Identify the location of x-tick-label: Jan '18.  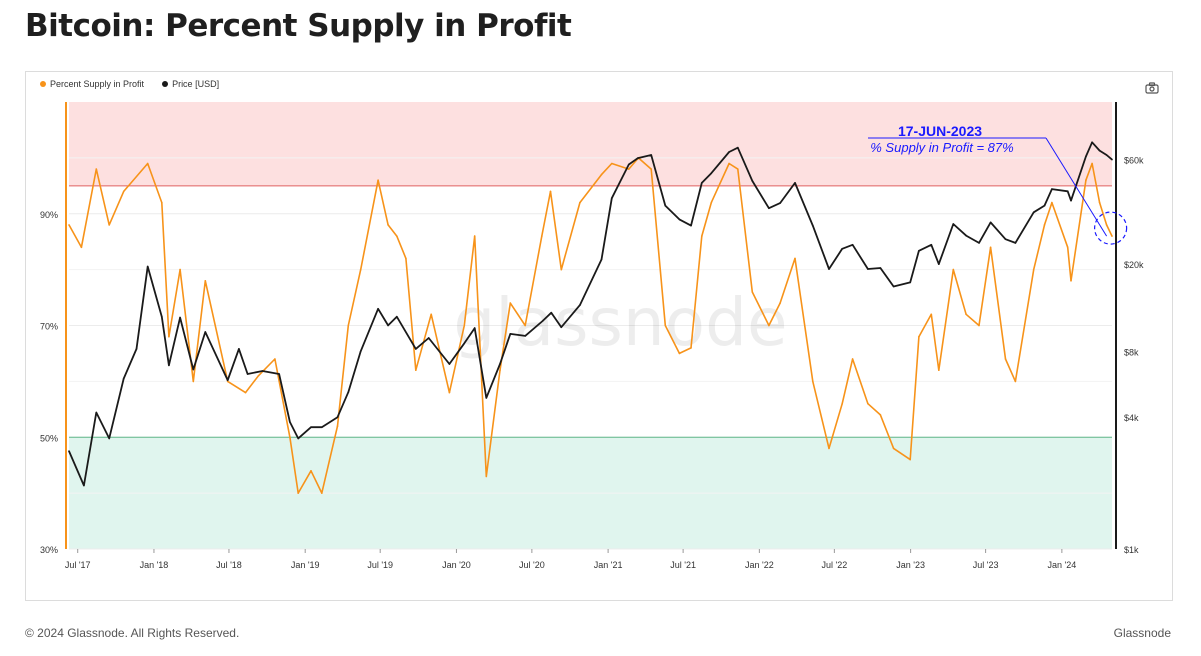
(154, 565).